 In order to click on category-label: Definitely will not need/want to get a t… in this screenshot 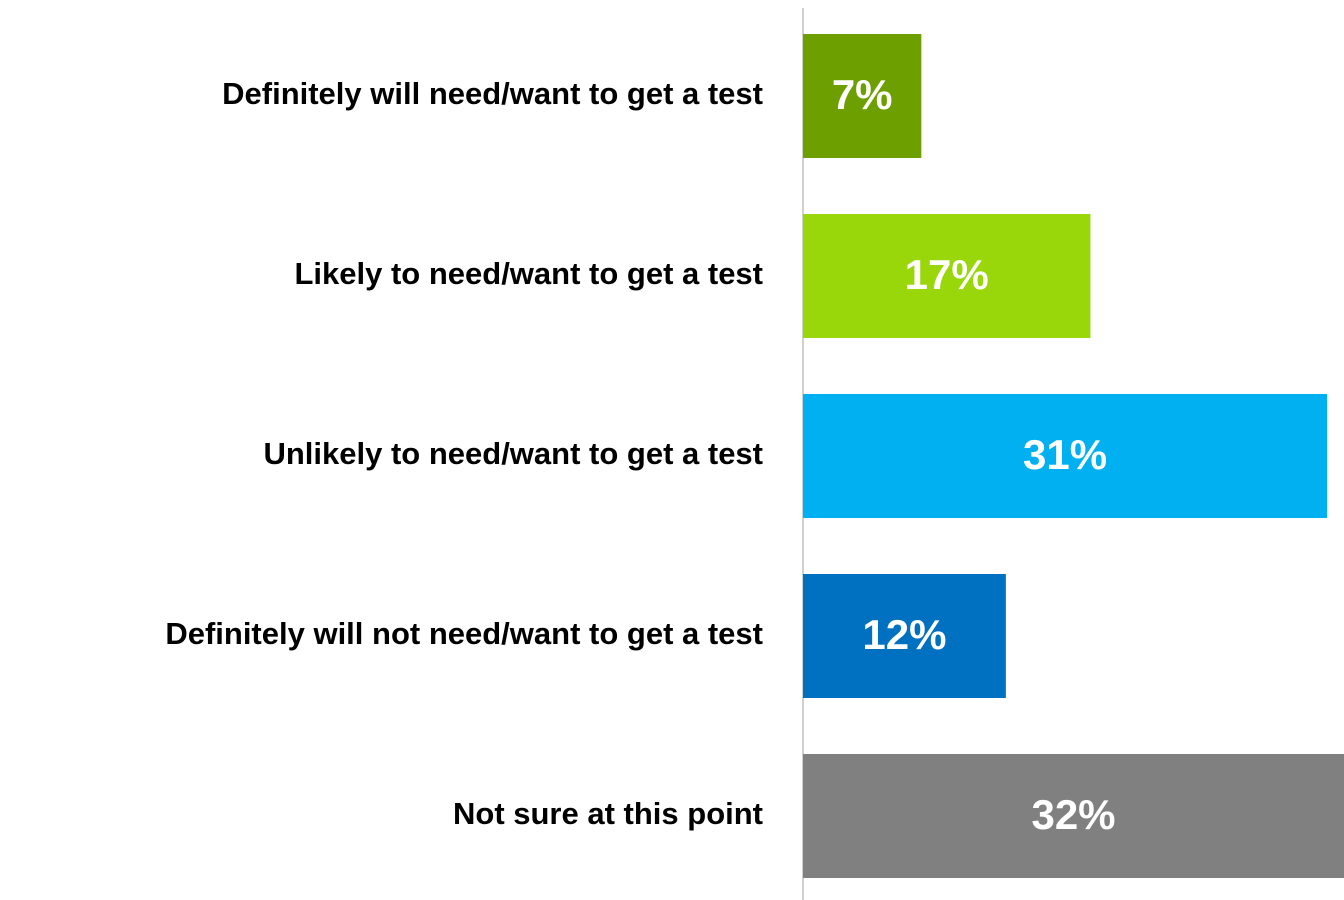, I will do `click(464, 633)`.